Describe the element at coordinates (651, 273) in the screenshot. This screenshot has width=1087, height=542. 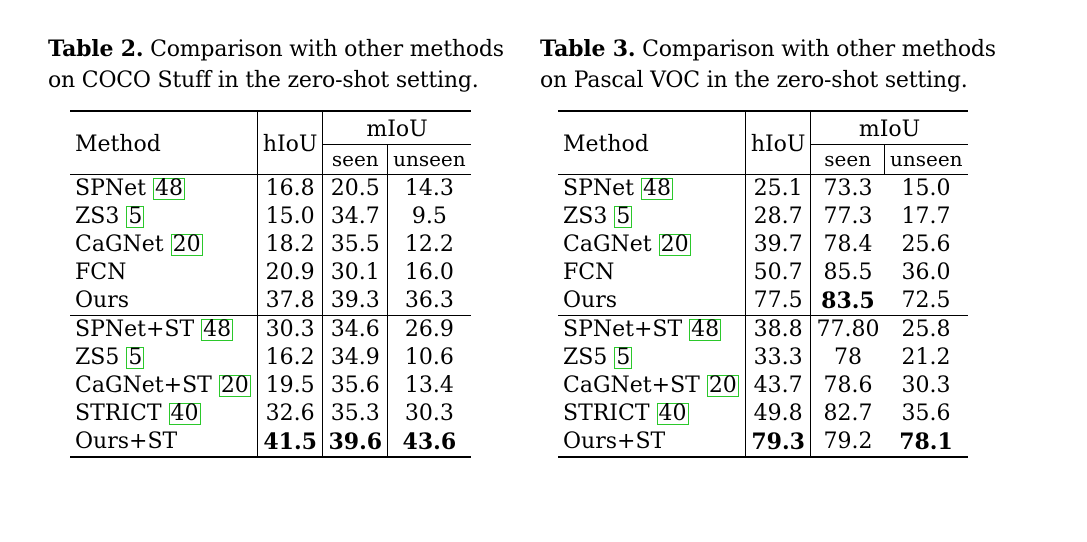
I see `method-cell: FCN` at that location.